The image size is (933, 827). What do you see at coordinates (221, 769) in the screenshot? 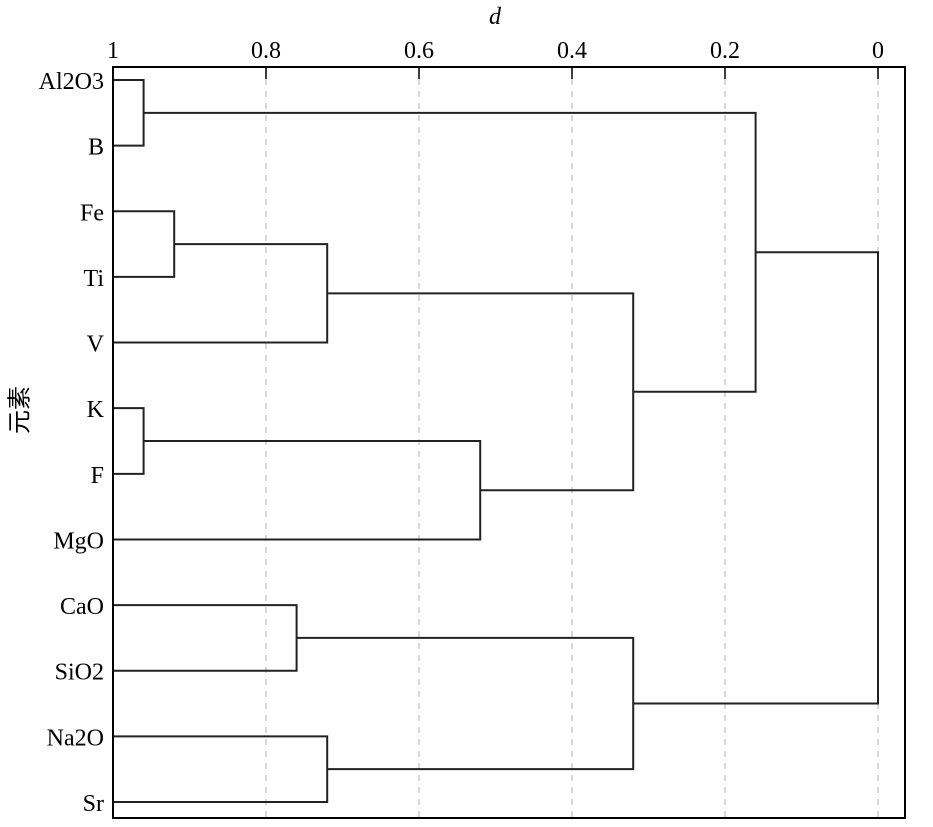
I see `dendrogram-link-c8` at bounding box center [221, 769].